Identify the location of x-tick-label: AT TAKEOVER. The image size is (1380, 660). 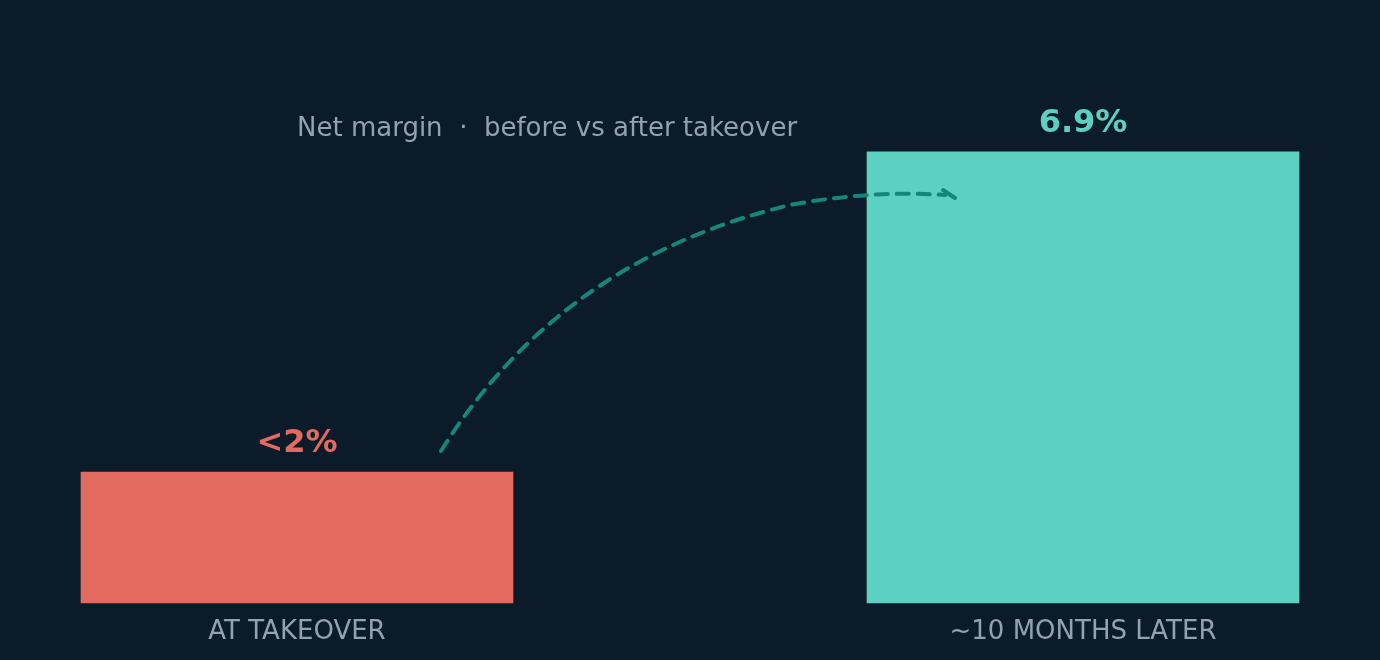
(297, 630).